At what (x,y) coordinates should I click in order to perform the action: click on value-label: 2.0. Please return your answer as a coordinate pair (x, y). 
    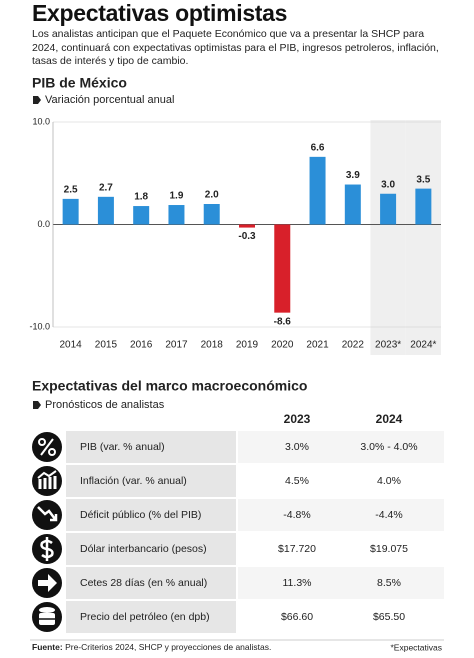
    Looking at the image, I should click on (212, 195).